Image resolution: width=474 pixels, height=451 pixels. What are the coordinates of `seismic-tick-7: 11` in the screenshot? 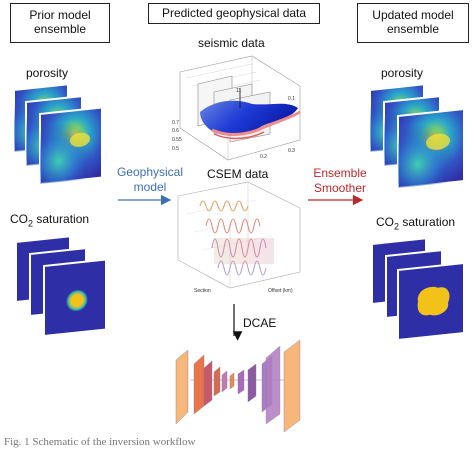 It's located at (238, 91).